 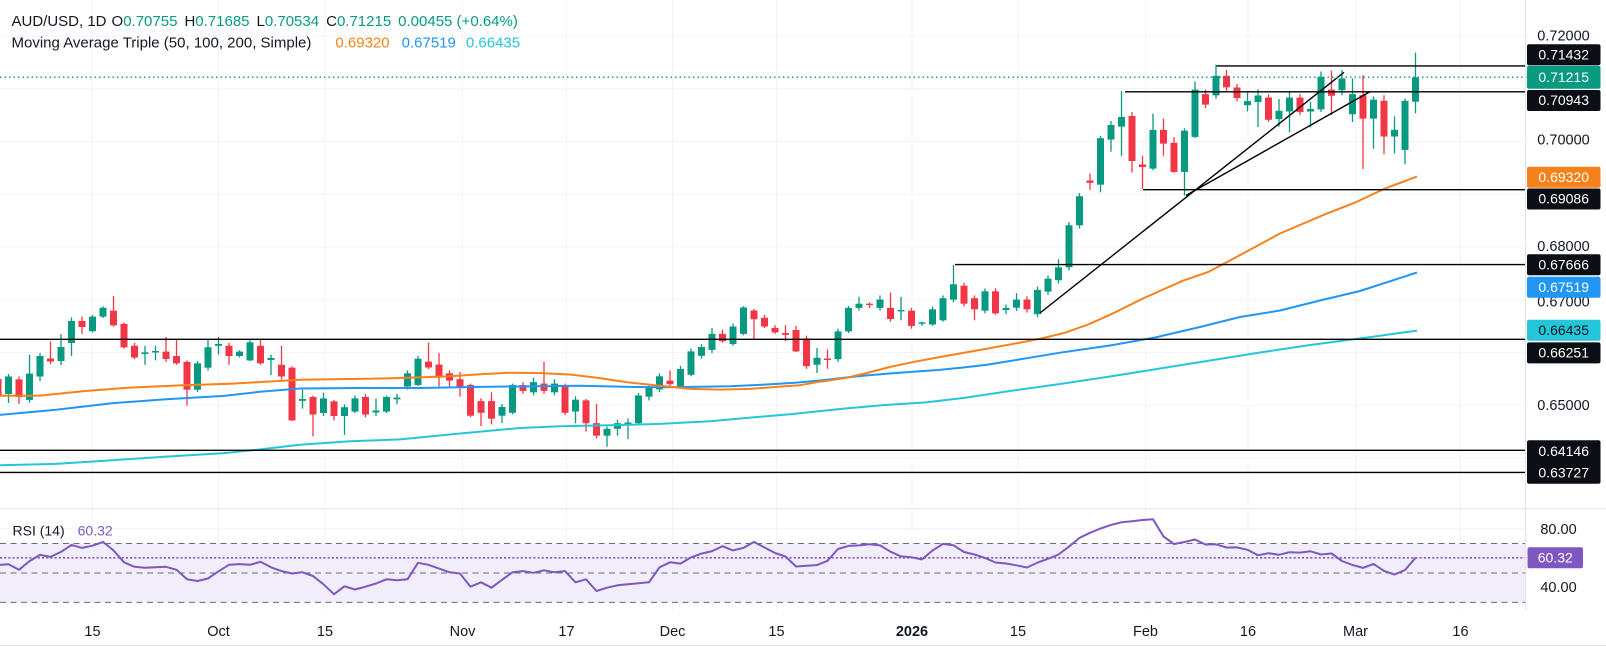 What do you see at coordinates (1563, 451) in the screenshot?
I see `svg-text: 0.64146` at bounding box center [1563, 451].